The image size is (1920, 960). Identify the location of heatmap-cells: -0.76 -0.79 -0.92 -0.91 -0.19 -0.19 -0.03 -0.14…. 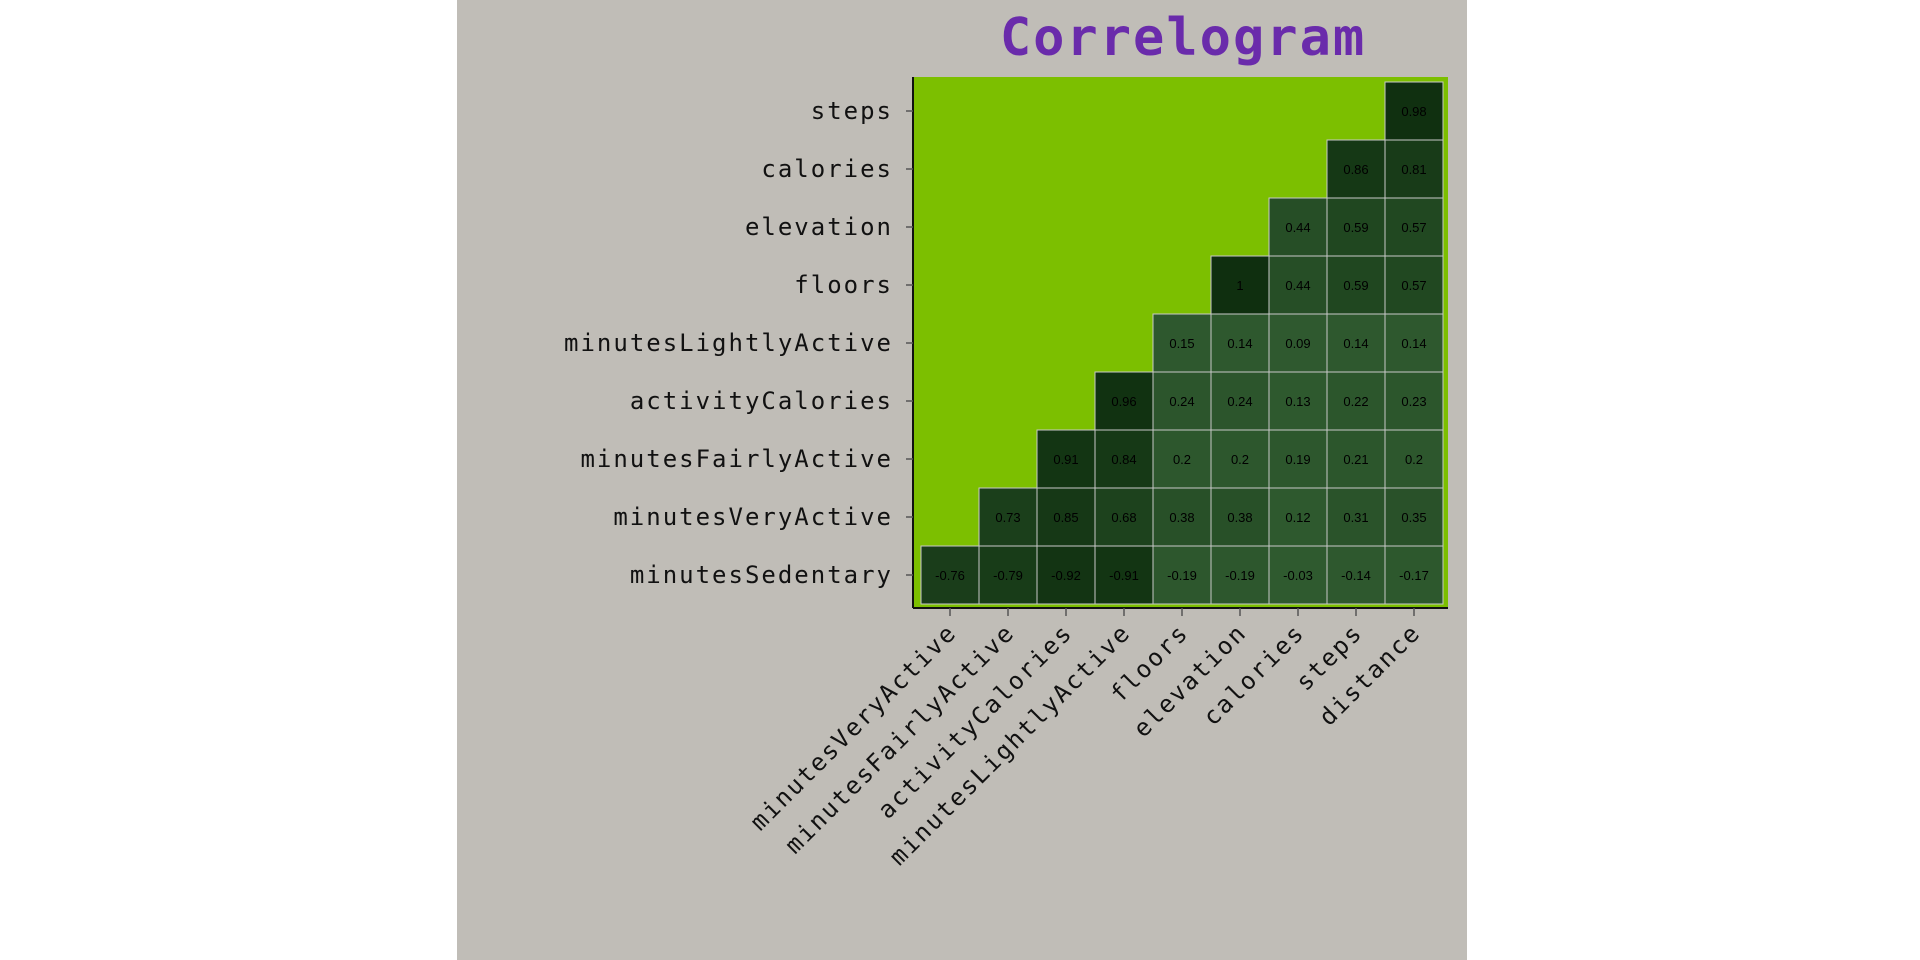
(1182, 343).